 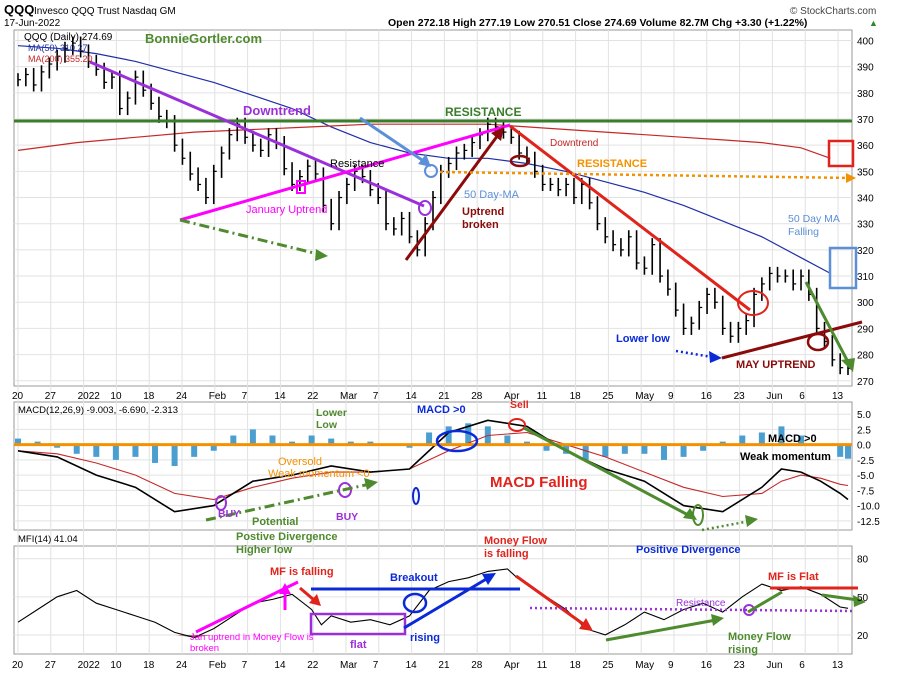 I want to click on mfi-green-rising, so click(x=661, y=630).